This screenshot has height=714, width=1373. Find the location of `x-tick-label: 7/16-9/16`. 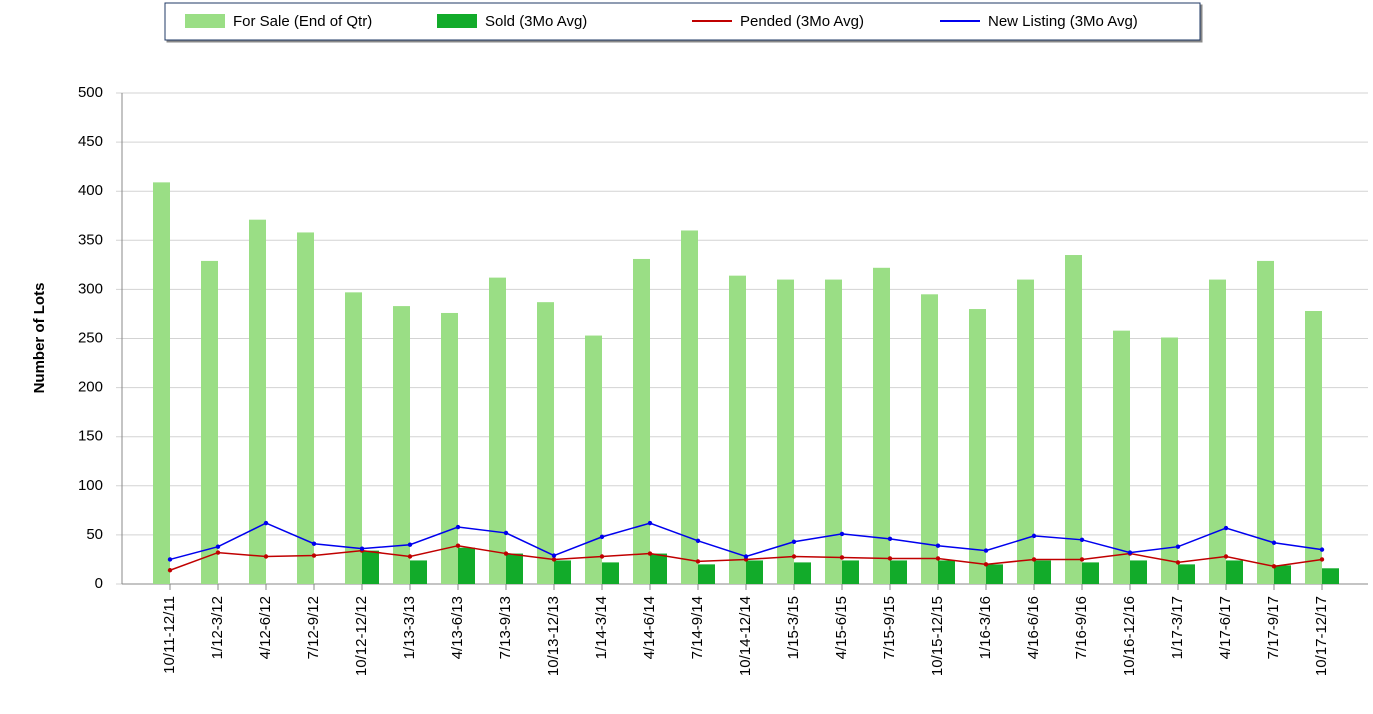

x-tick-label: 7/16-9/16 is located at coordinates (1081, 627).